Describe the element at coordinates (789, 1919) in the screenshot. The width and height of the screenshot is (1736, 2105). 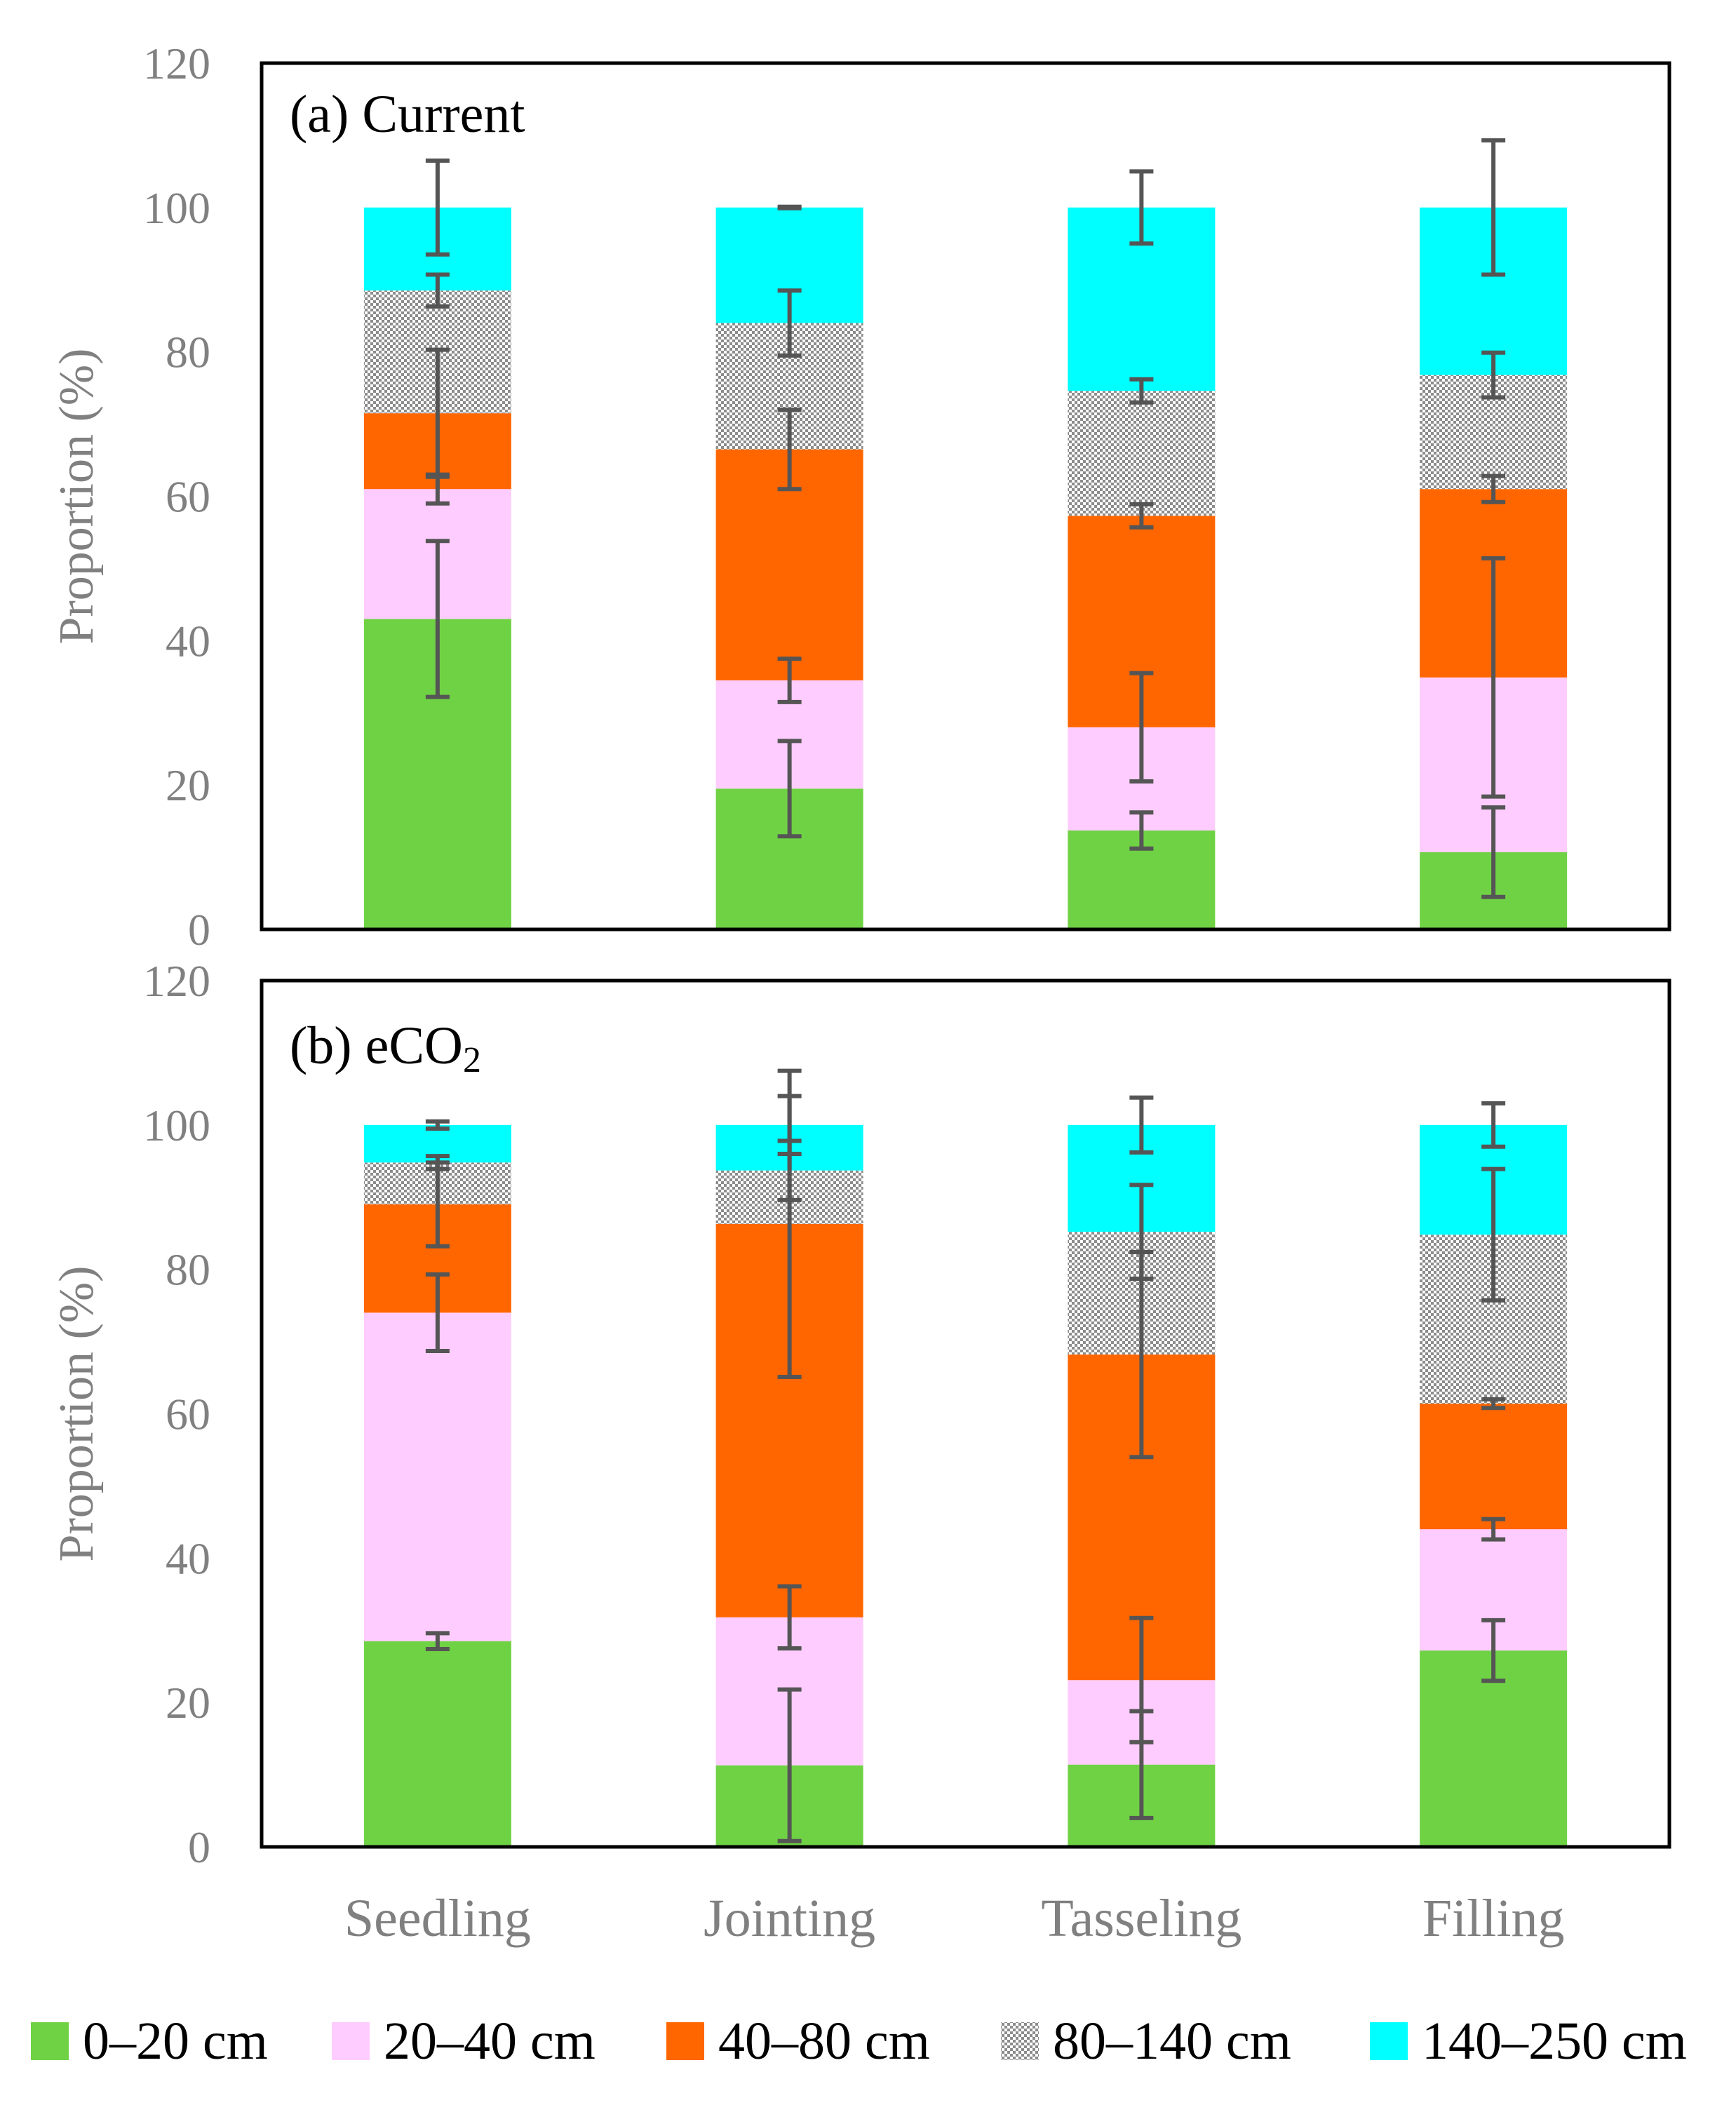
I see `x-category-label-jointing: Jointing` at that location.